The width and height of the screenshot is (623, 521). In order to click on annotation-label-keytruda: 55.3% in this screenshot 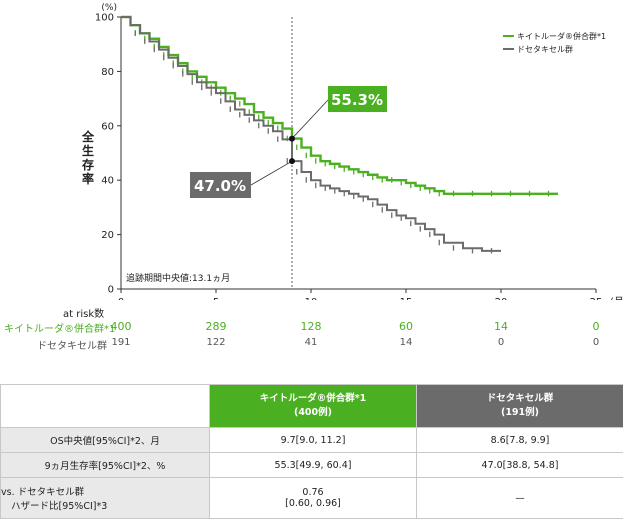, I will do `click(357, 100)`.